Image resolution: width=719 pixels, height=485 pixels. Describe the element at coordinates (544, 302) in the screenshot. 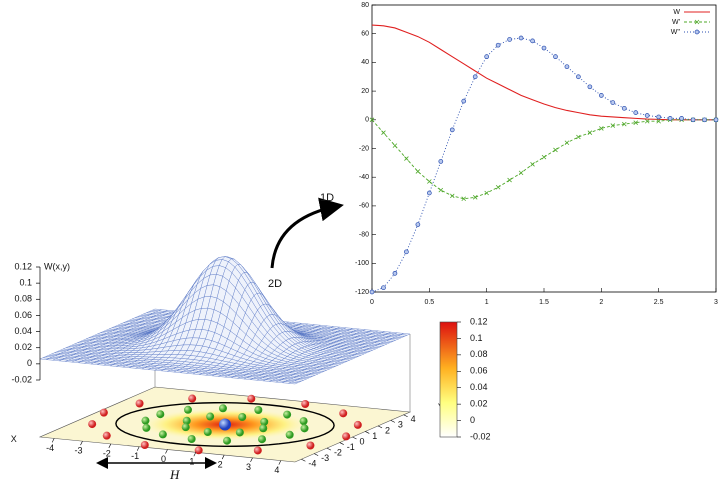

I see `x-tick-label: 1.5` at that location.